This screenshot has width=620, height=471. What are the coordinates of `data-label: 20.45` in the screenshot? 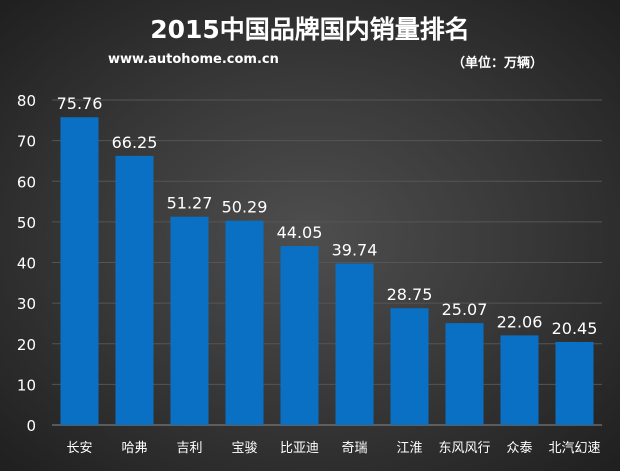 It's located at (575, 328).